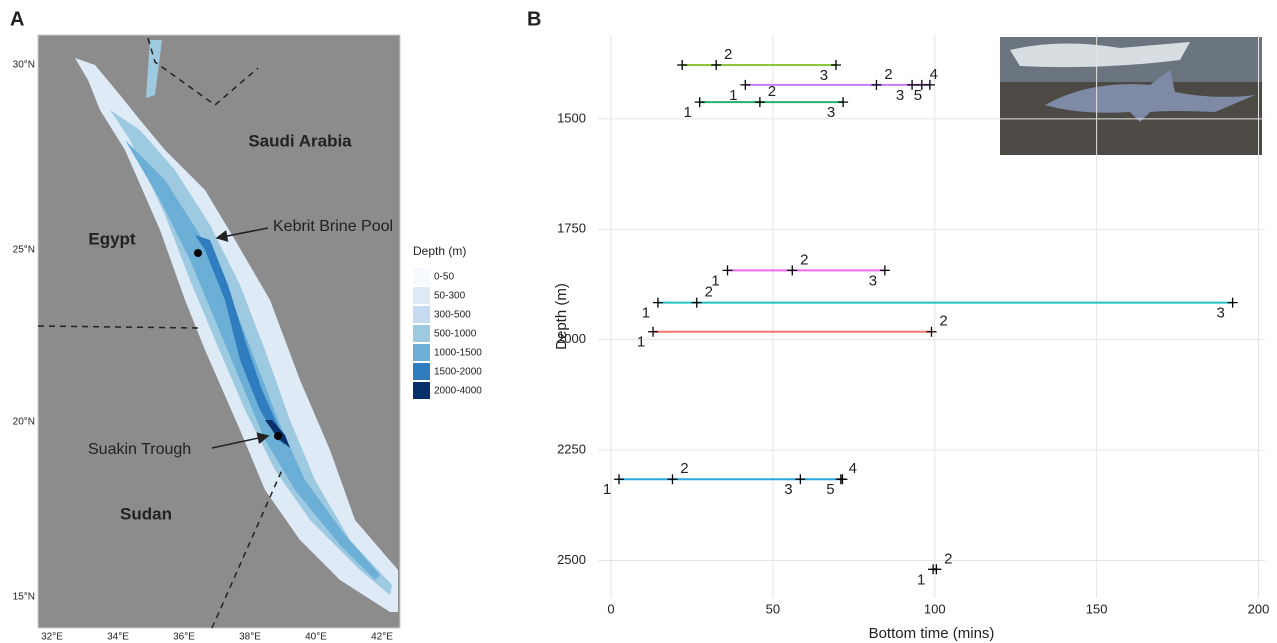  What do you see at coordinates (935, 608) in the screenshot?
I see `x-tick-label: 100` at bounding box center [935, 608].